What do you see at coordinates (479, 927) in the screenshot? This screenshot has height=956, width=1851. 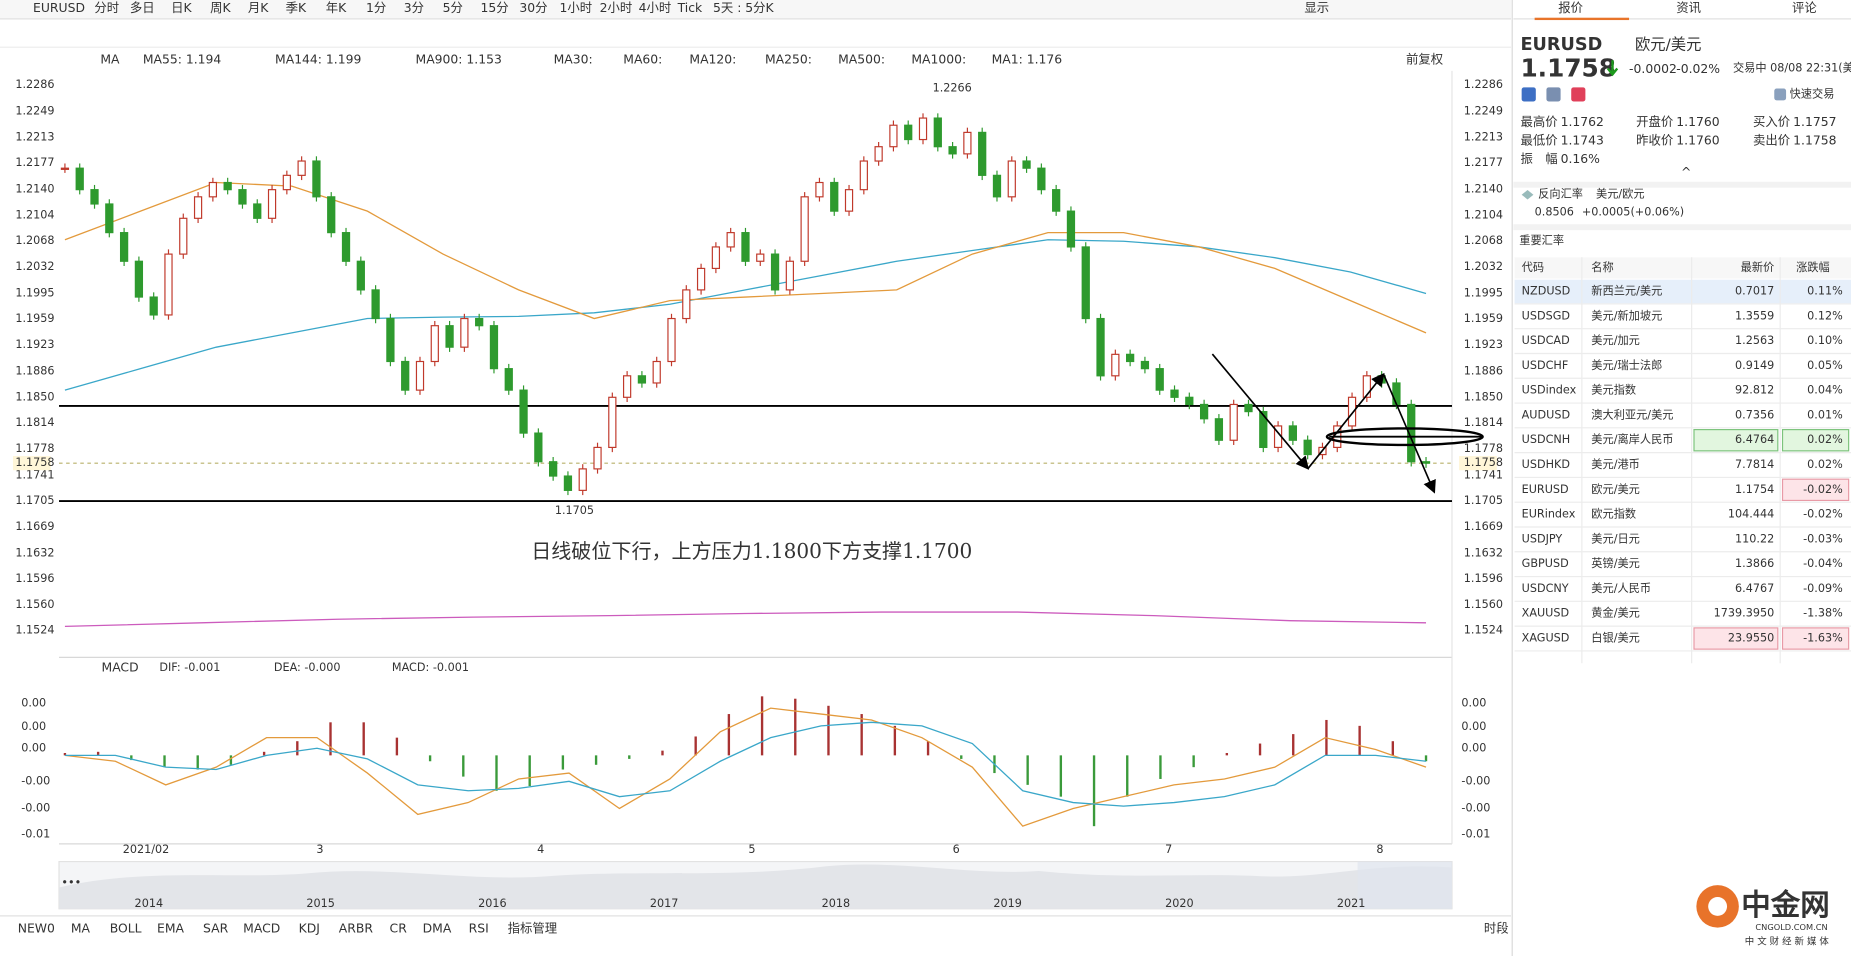 I see `indicator-tab: RSI` at bounding box center [479, 927].